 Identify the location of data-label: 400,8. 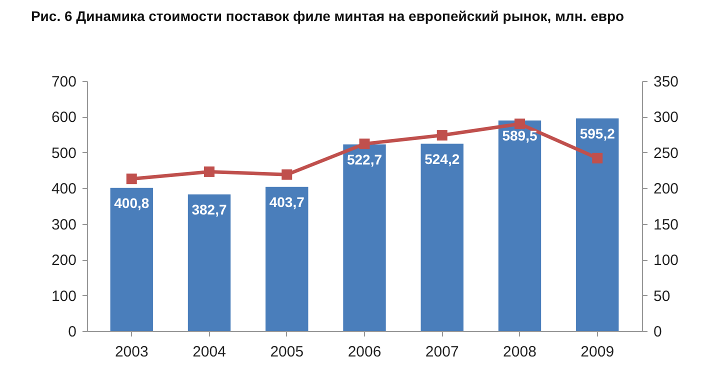
(132, 202).